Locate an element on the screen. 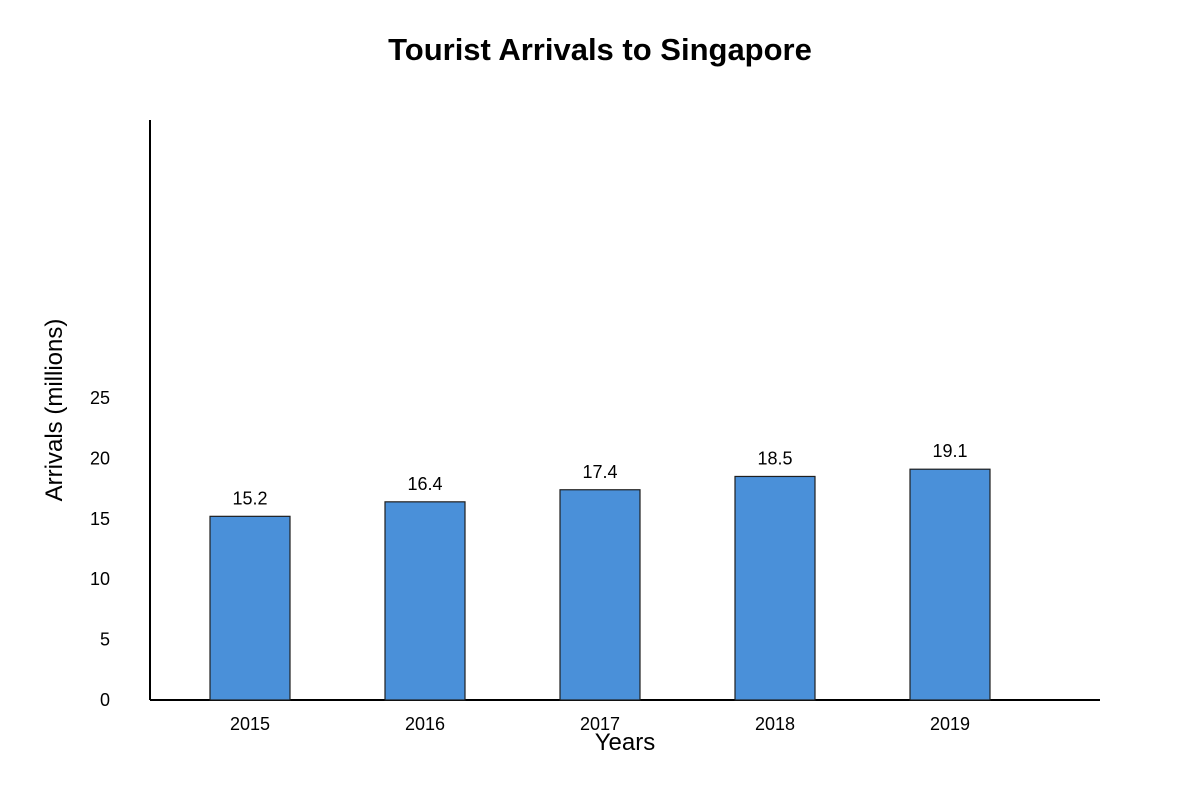  y-tick-label: 0 is located at coordinates (105, 700).